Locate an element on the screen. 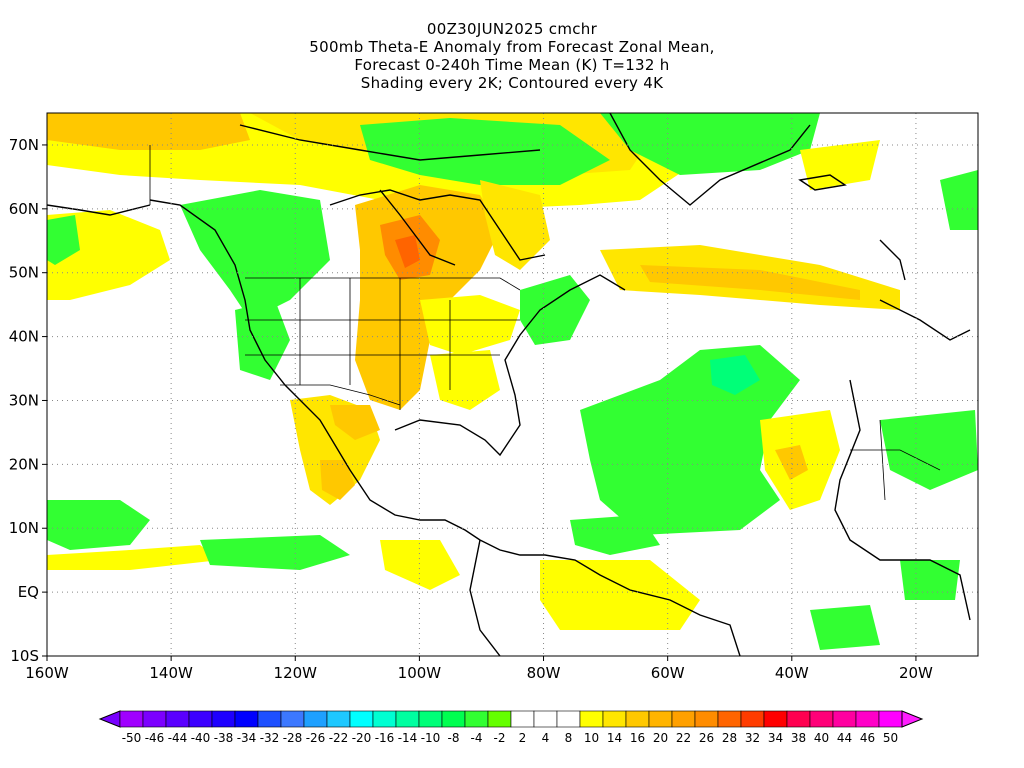  coast-hudson is located at coordinates (437, 225).